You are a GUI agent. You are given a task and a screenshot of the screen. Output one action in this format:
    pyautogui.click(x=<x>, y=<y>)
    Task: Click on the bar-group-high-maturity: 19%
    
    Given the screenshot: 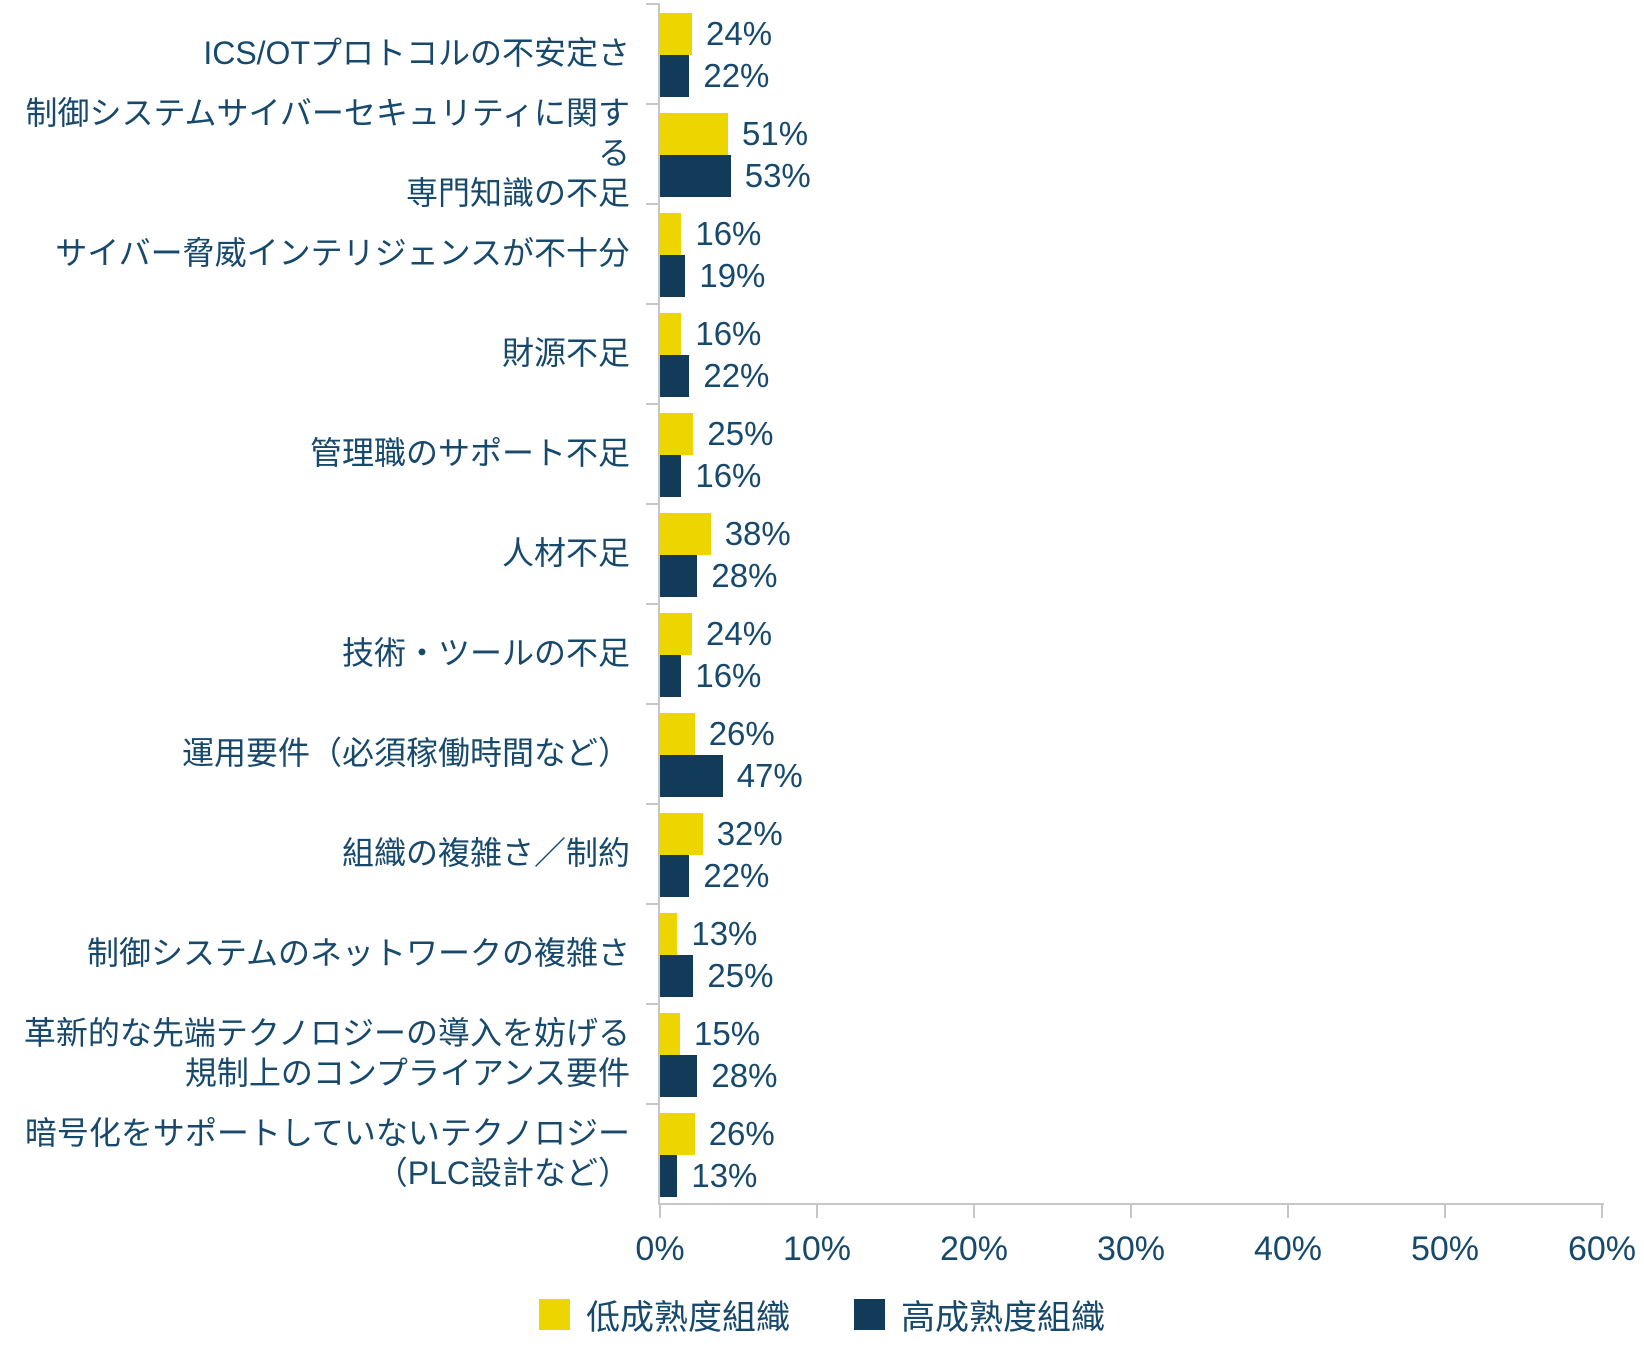 What is the action you would take?
    pyautogui.click(x=712, y=276)
    